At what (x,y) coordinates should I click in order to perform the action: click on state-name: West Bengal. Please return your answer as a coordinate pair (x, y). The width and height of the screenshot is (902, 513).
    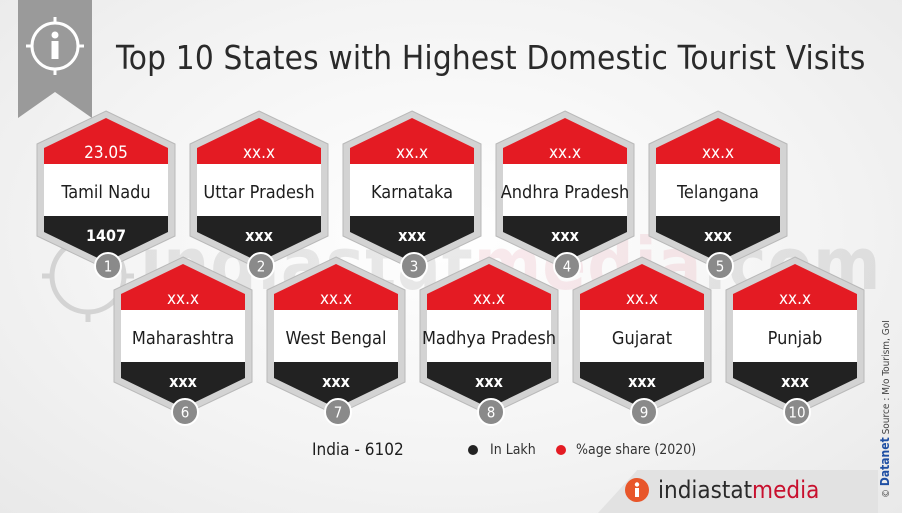
    Looking at the image, I should click on (336, 338).